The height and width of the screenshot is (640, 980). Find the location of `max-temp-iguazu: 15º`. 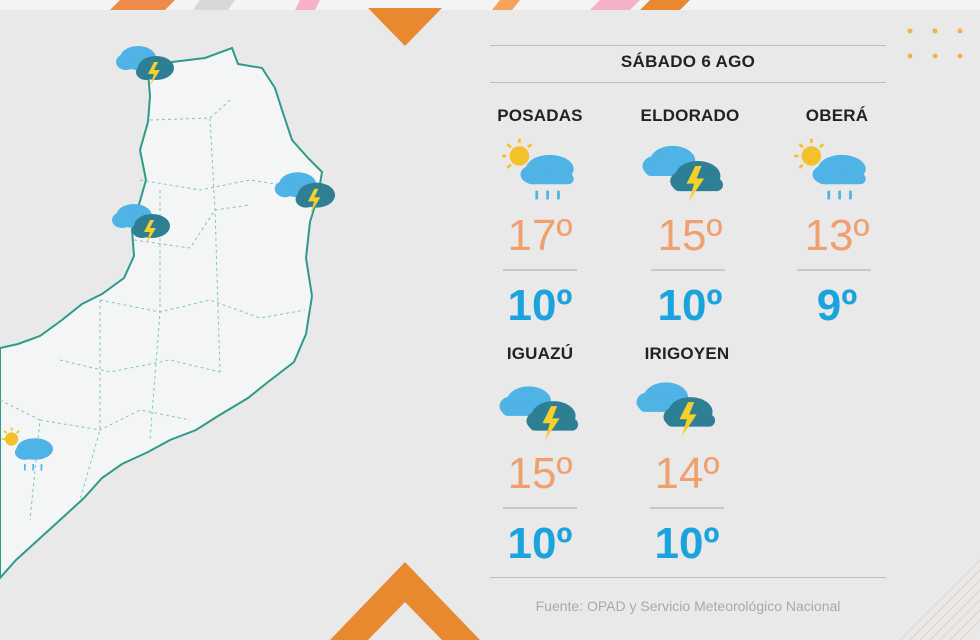

max-temp-iguazu: 15º is located at coordinates (540, 473).